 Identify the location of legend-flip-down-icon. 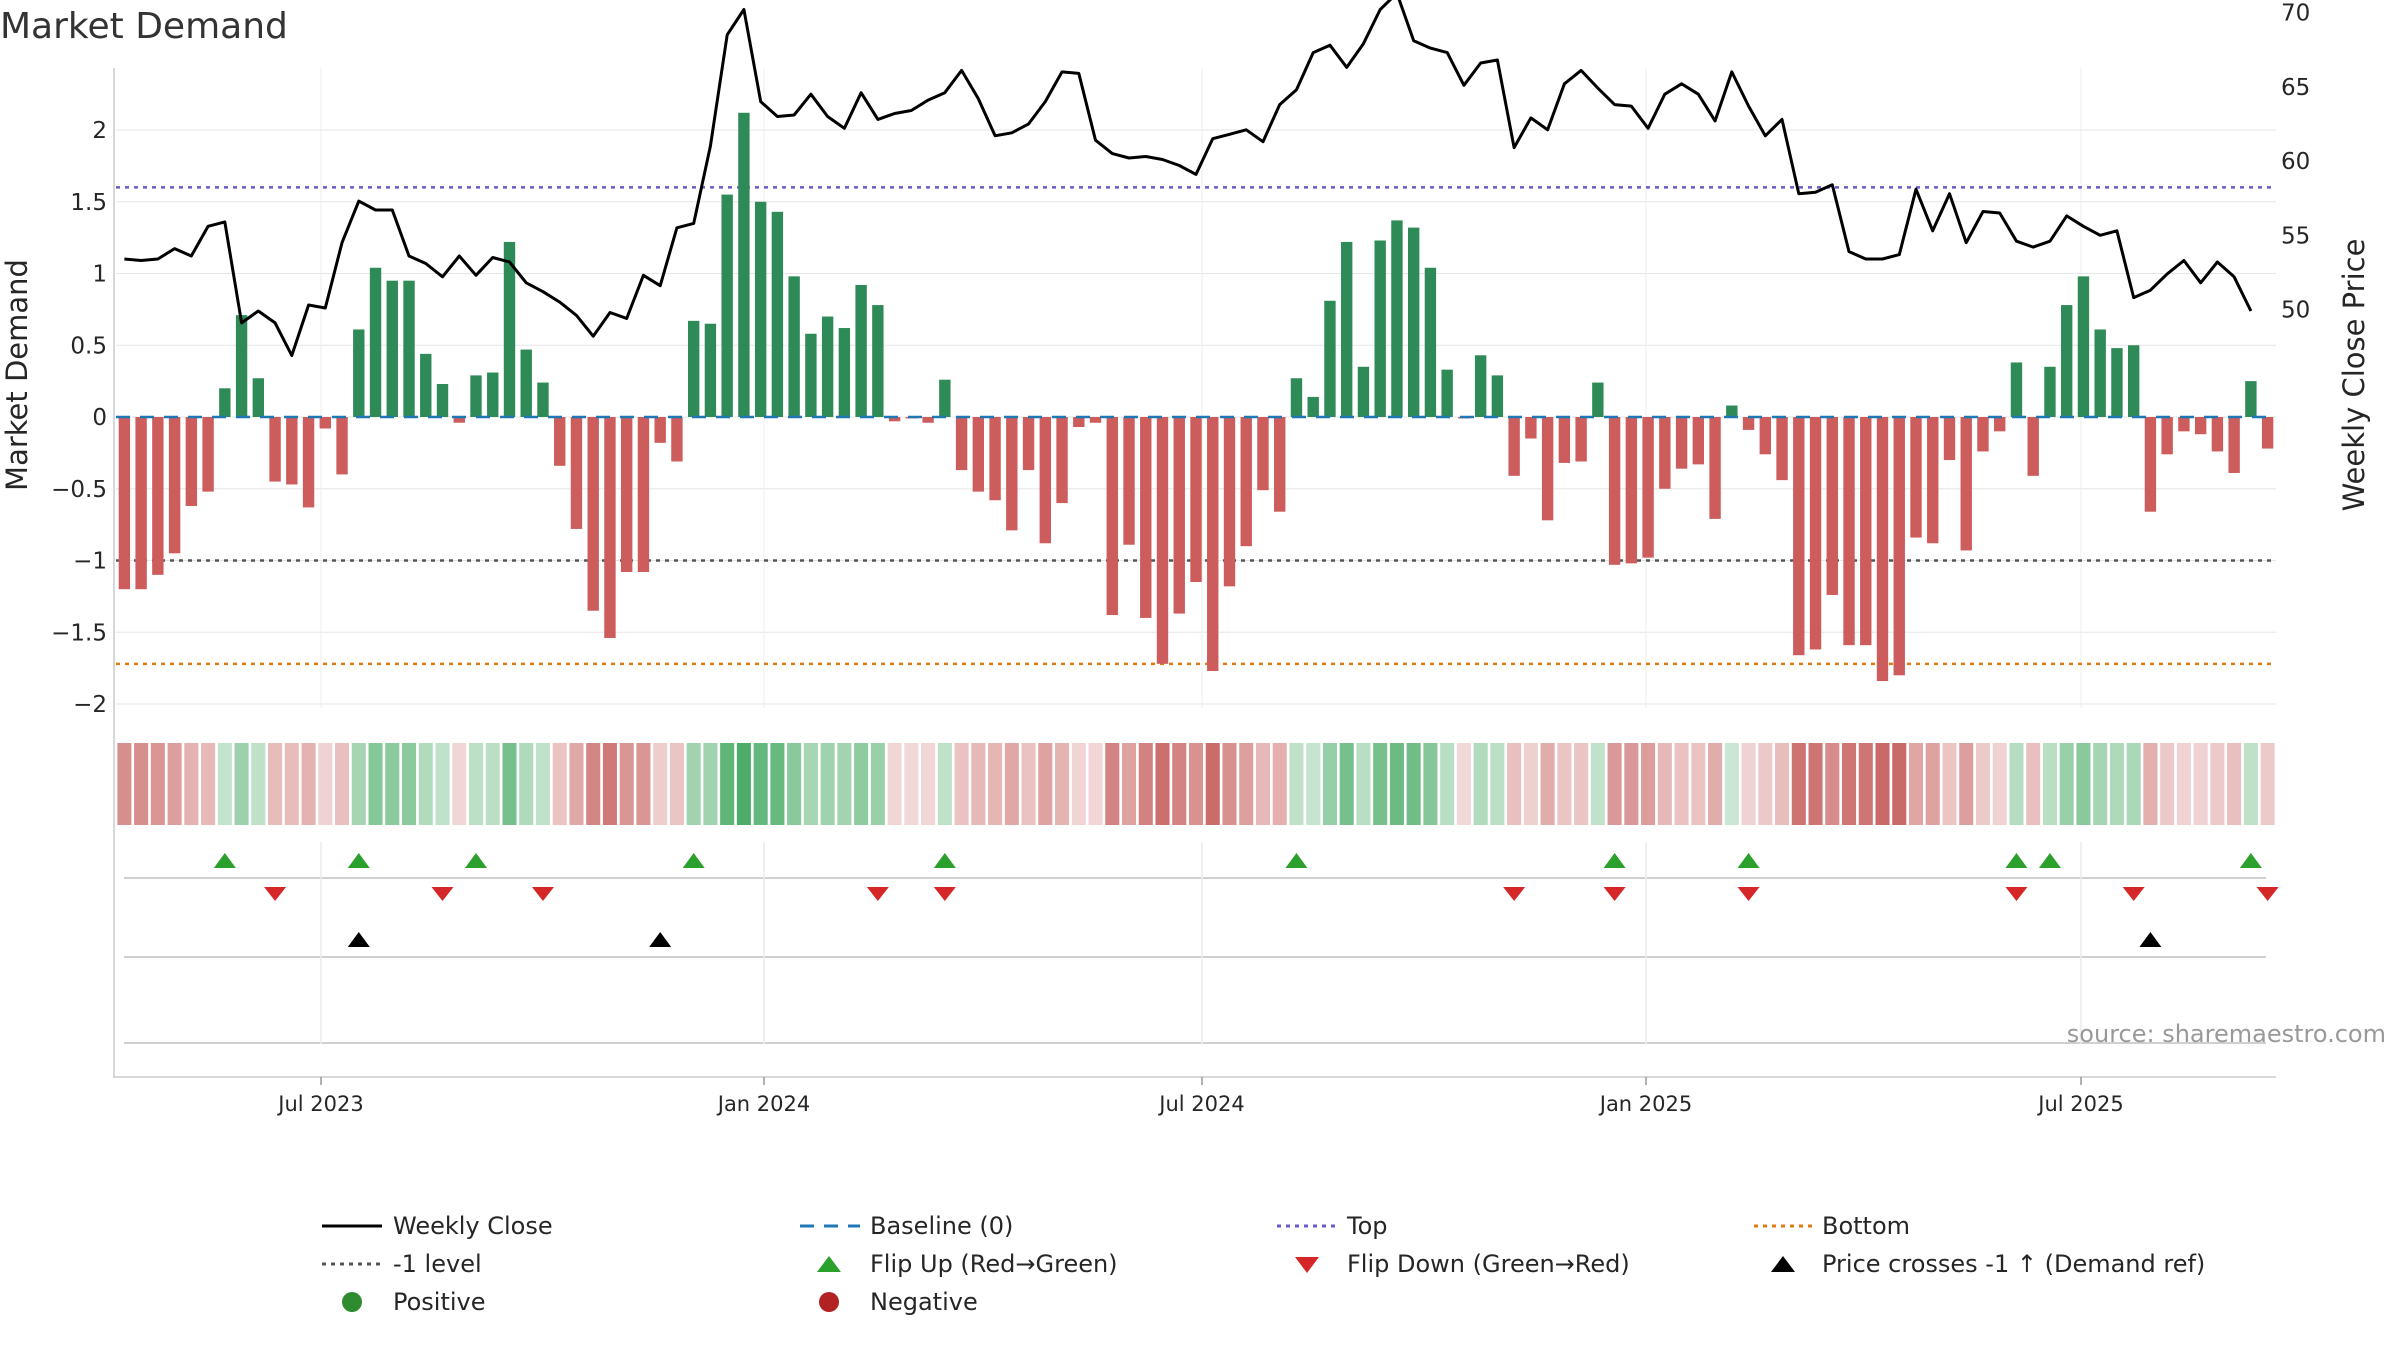
(1307, 1265).